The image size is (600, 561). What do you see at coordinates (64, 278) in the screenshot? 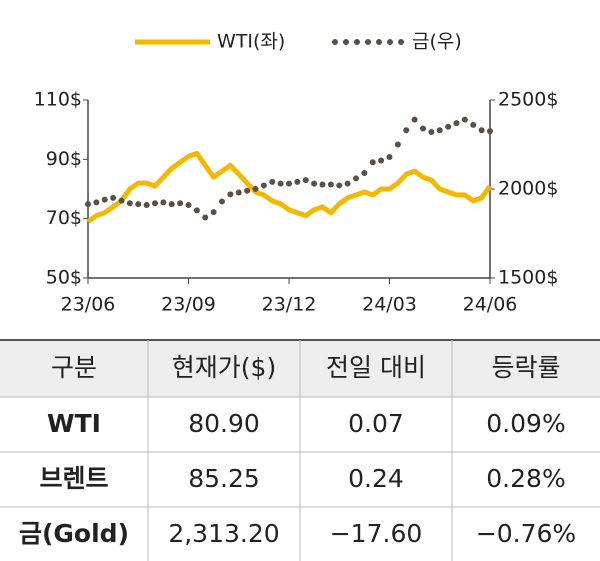
I see `y-tick-label: 50$` at bounding box center [64, 278].